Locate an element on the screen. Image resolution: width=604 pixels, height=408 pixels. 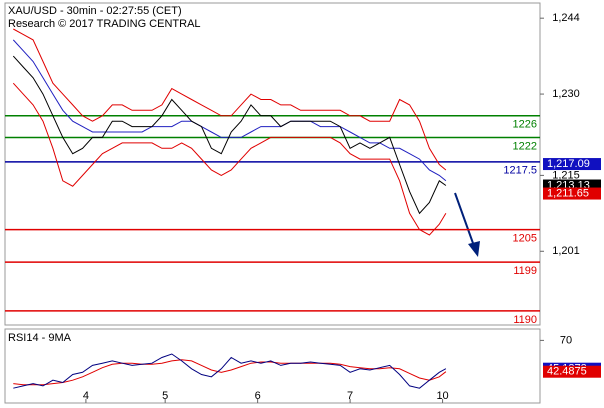
x-tick-label: 5 is located at coordinates (165, 396).